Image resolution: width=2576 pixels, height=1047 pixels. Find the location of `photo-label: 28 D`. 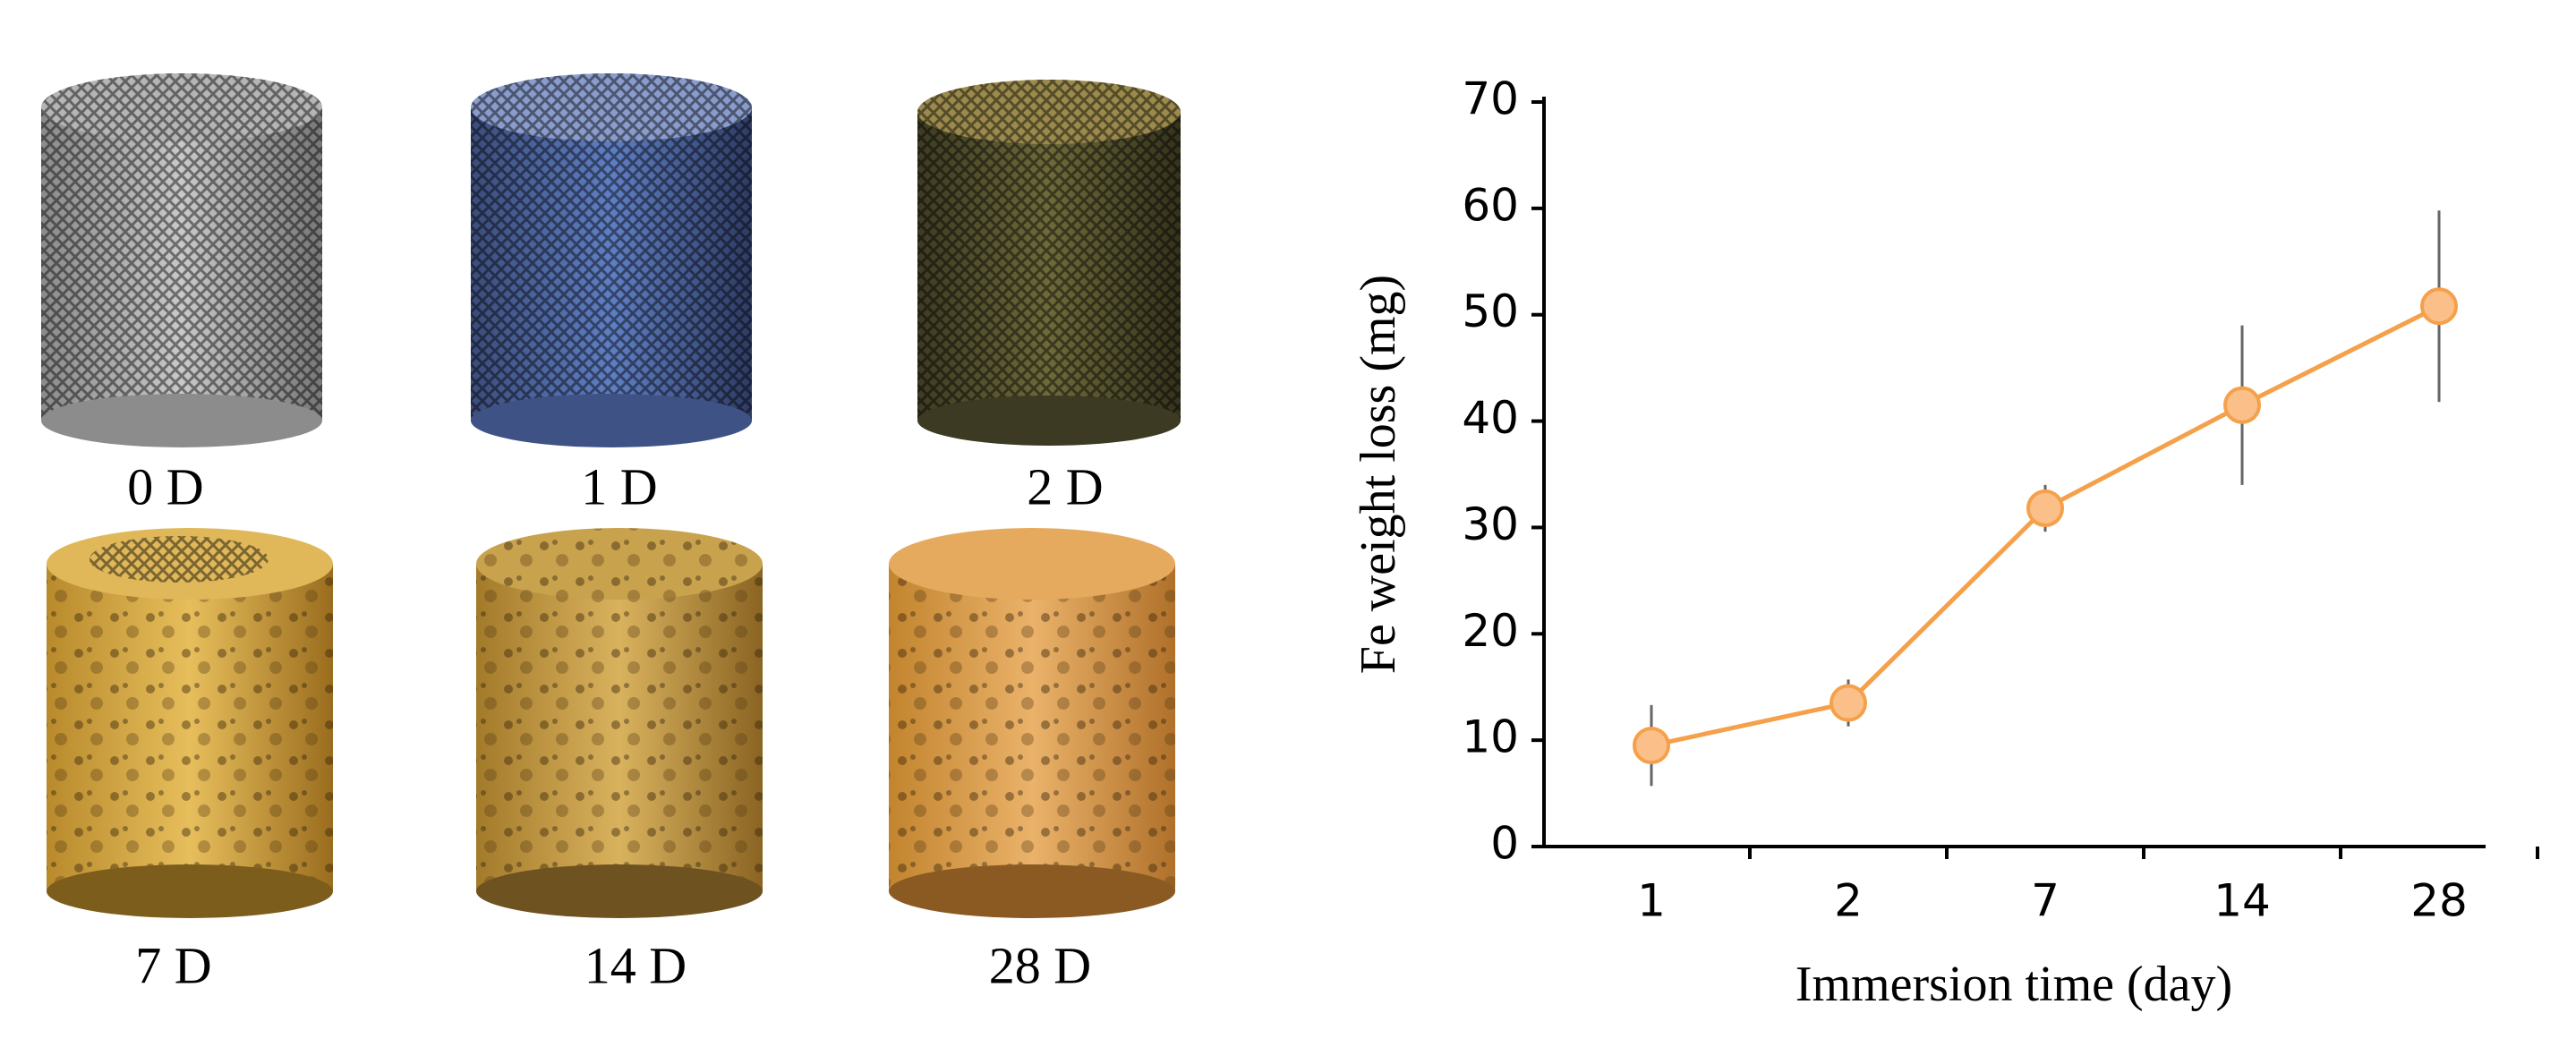

photo-label: 28 D is located at coordinates (1040, 965).